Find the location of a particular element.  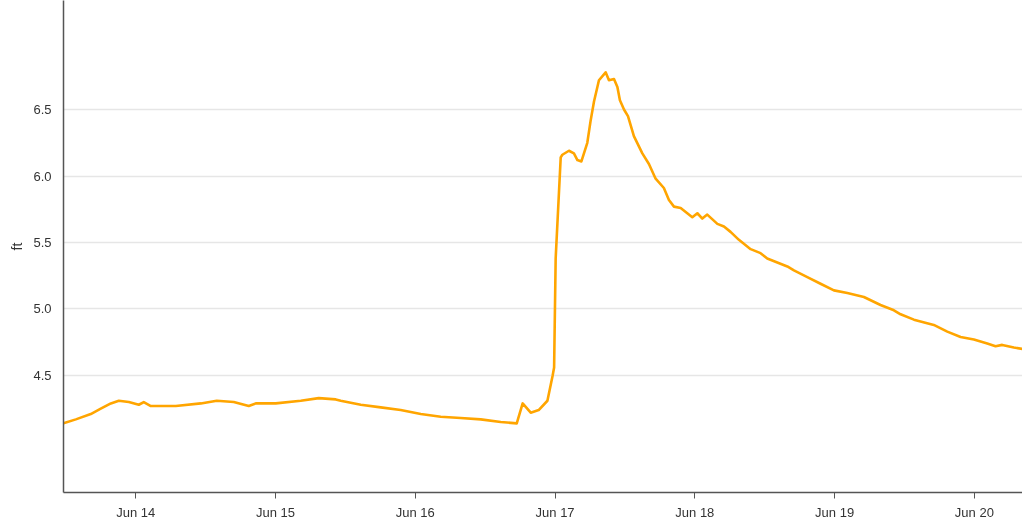

x-tick-label: Jun 17 is located at coordinates (555, 512).